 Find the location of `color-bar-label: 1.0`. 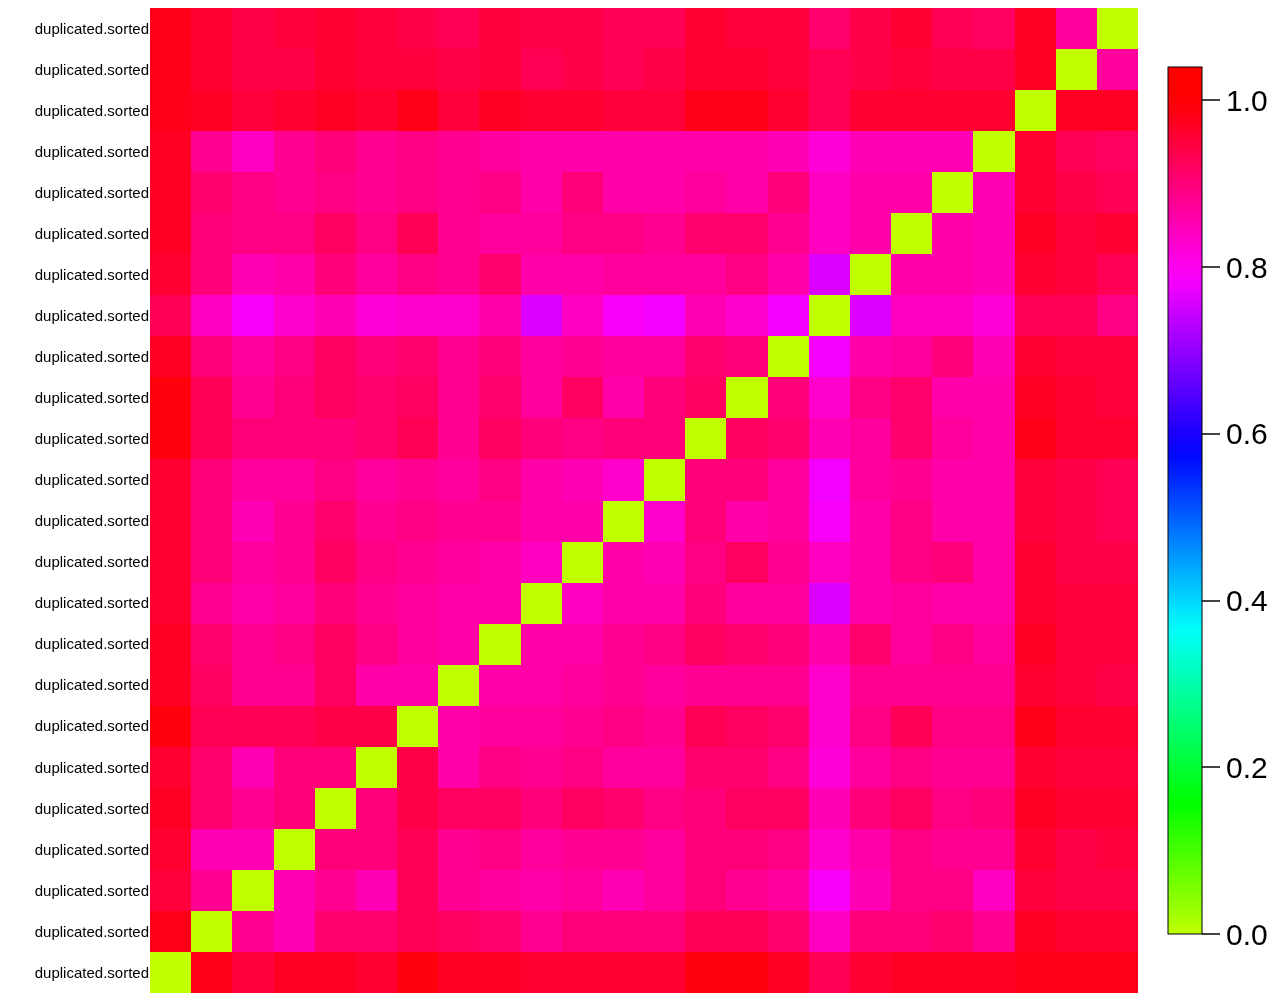

color-bar-label: 1.0 is located at coordinates (1247, 100).